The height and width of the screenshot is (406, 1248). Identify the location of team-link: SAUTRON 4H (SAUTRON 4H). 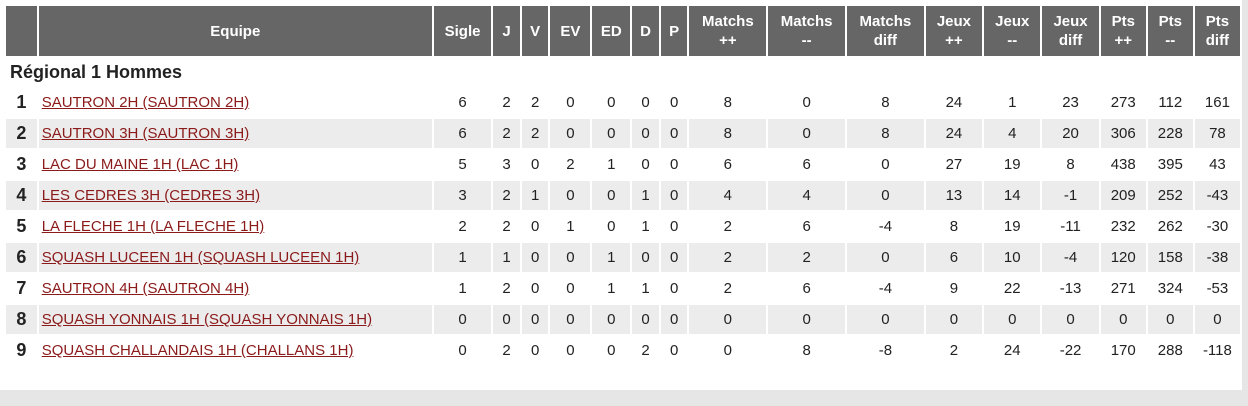
(145, 288).